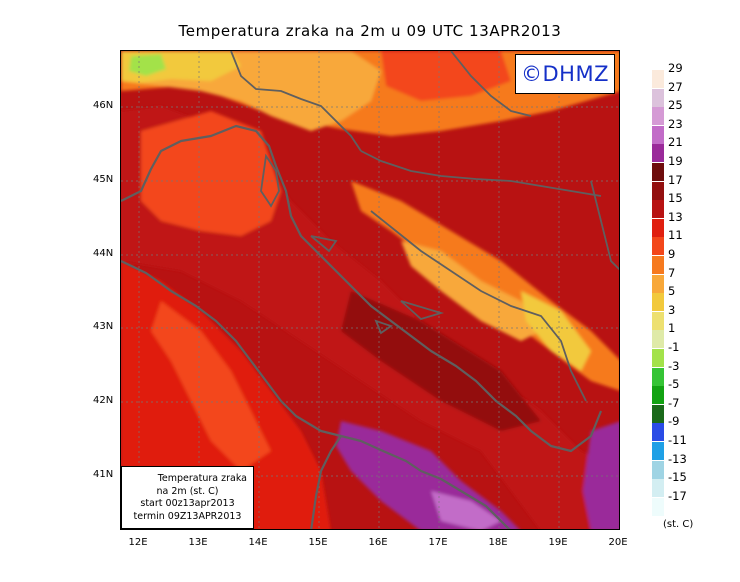  Describe the element at coordinates (692, 447) in the screenshot. I see `legend-entry: -11` at that location.